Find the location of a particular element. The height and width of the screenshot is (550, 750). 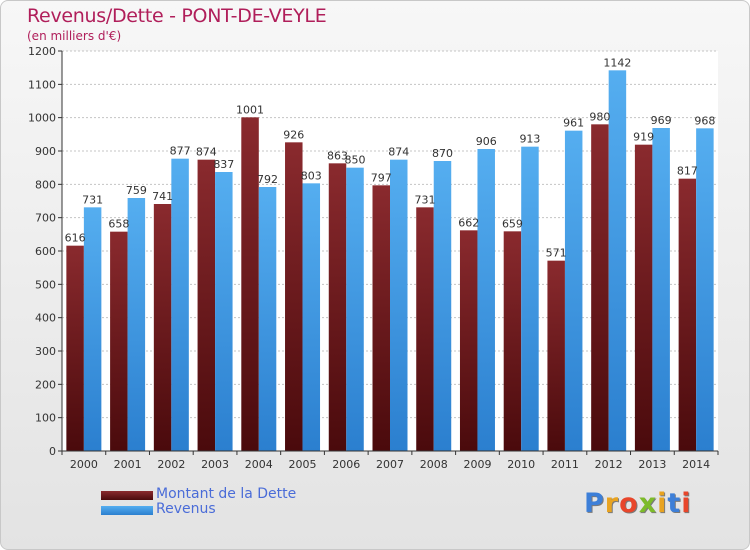

data-label-debt: 980 is located at coordinates (599, 116).